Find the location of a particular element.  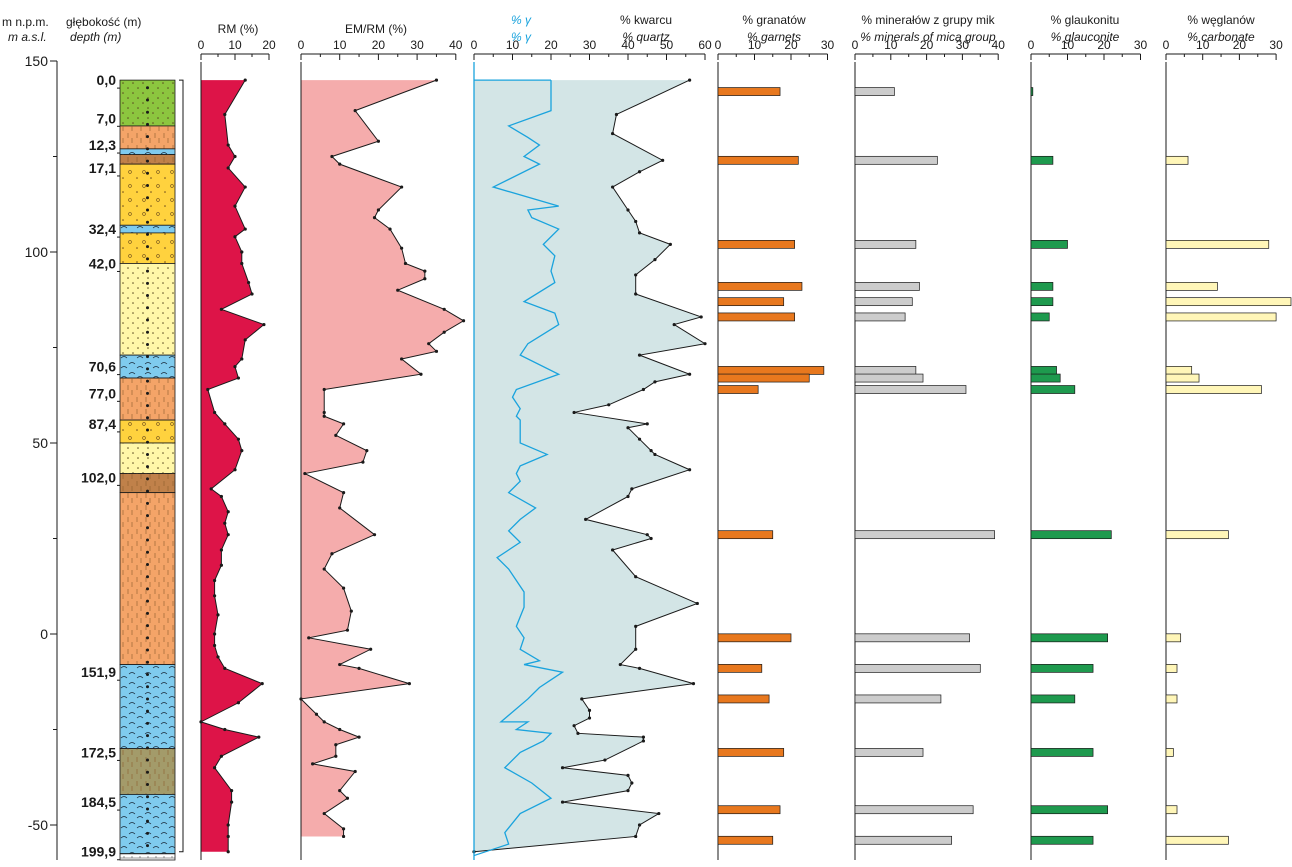

carbonate-tick-label: 0 is located at coordinates (1166, 45).